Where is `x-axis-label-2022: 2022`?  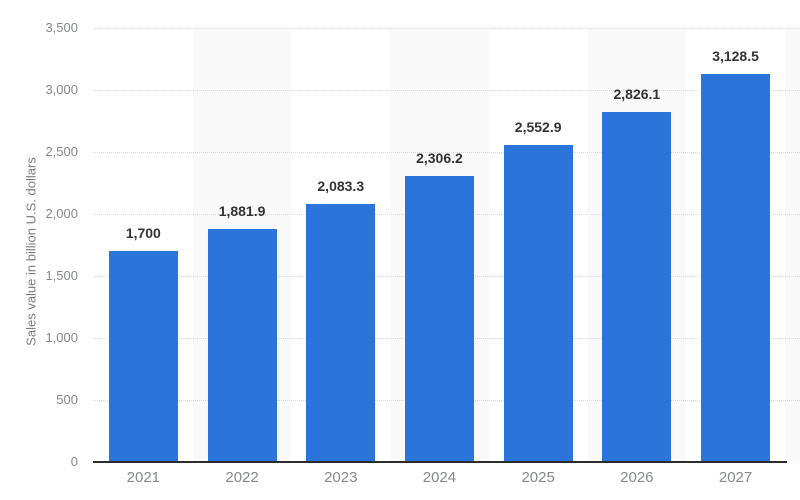 x-axis-label-2022: 2022 is located at coordinates (242, 477).